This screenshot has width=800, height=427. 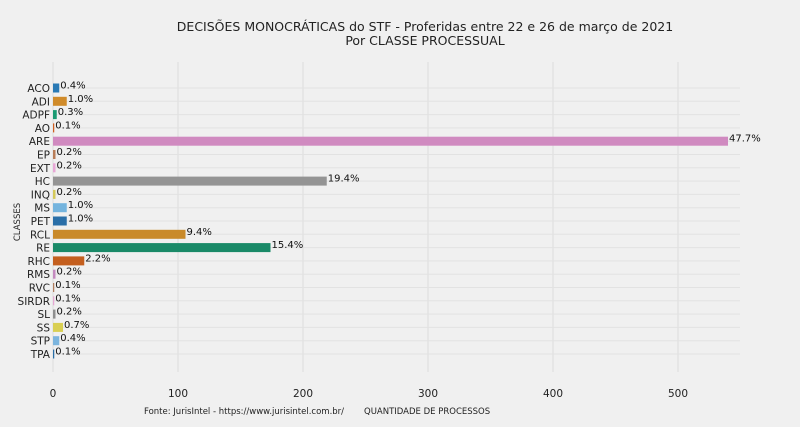 I want to click on bar-ms, so click(x=60, y=208).